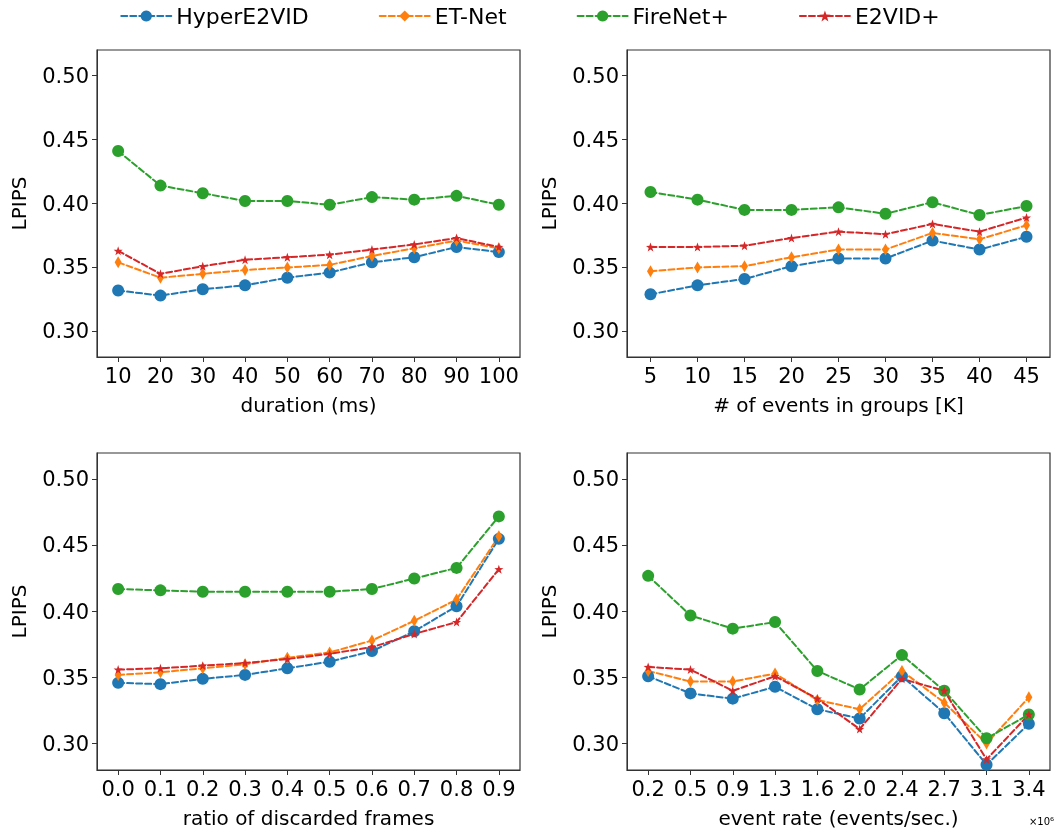 The width and height of the screenshot is (1060, 833). What do you see at coordinates (838, 405) in the screenshot?
I see `x-axis-title: # of events in groups [K]` at bounding box center [838, 405].